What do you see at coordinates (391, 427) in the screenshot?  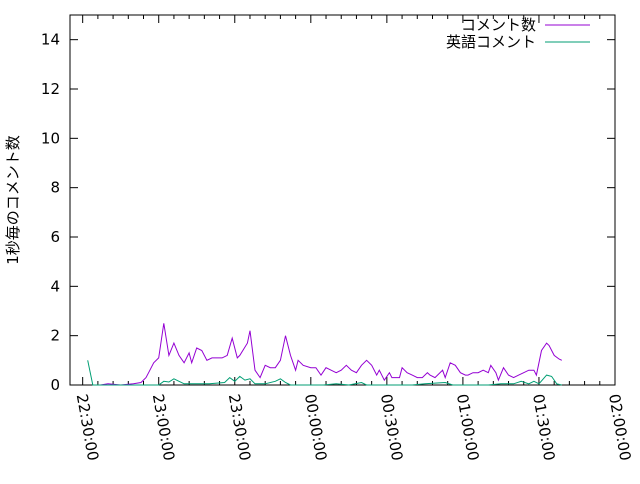 I see `x-tick-label: 00:30:00` at bounding box center [391, 427].